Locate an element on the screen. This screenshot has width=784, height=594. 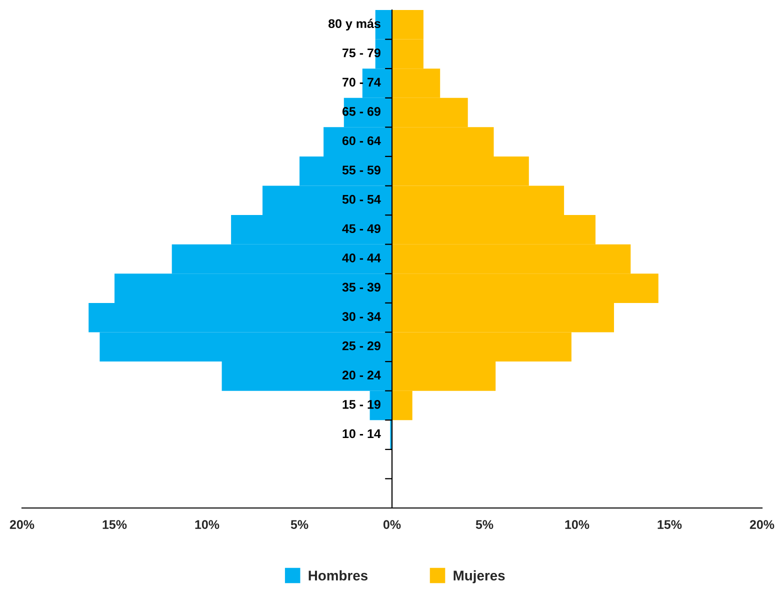
legend-label: Hombres is located at coordinates (338, 575).